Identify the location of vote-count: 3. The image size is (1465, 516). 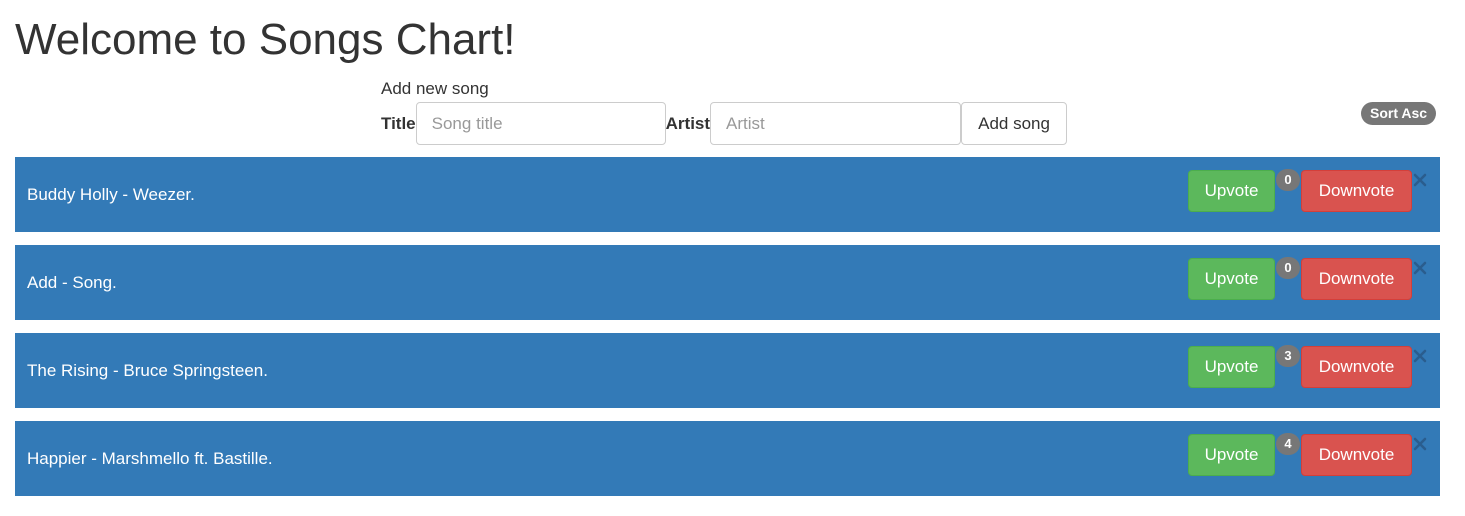
(1288, 366).